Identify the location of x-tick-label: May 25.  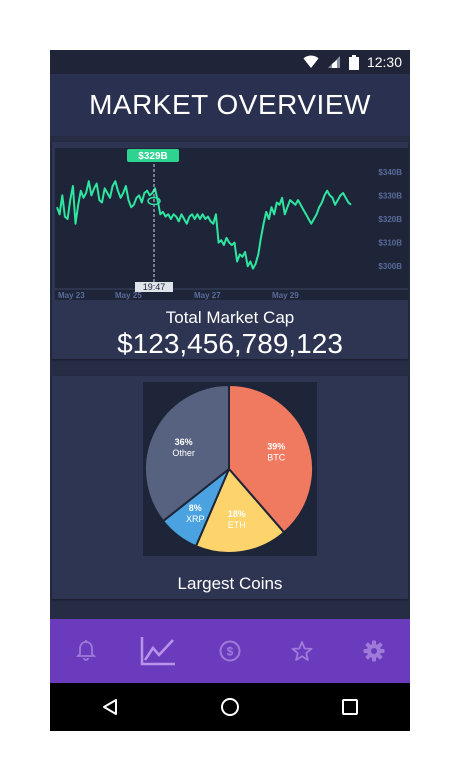
(128, 295).